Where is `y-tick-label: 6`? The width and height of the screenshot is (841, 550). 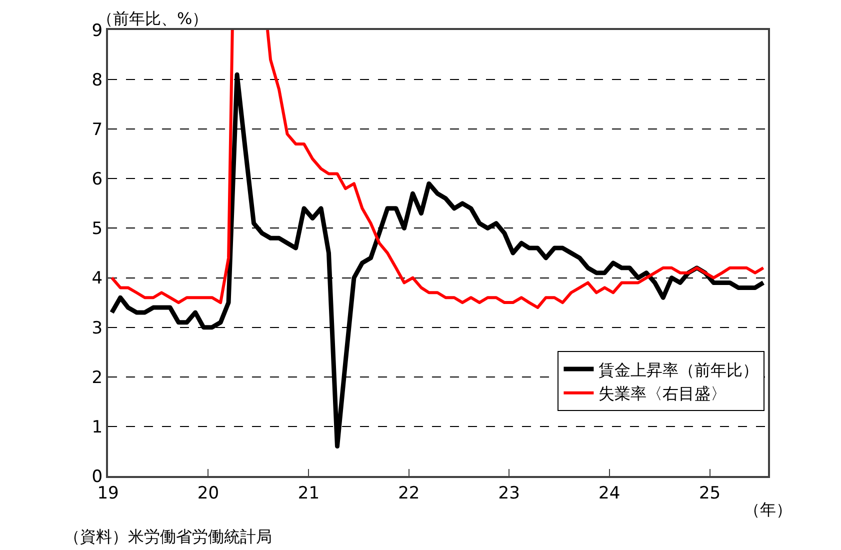 y-tick-label: 6 is located at coordinates (97, 180).